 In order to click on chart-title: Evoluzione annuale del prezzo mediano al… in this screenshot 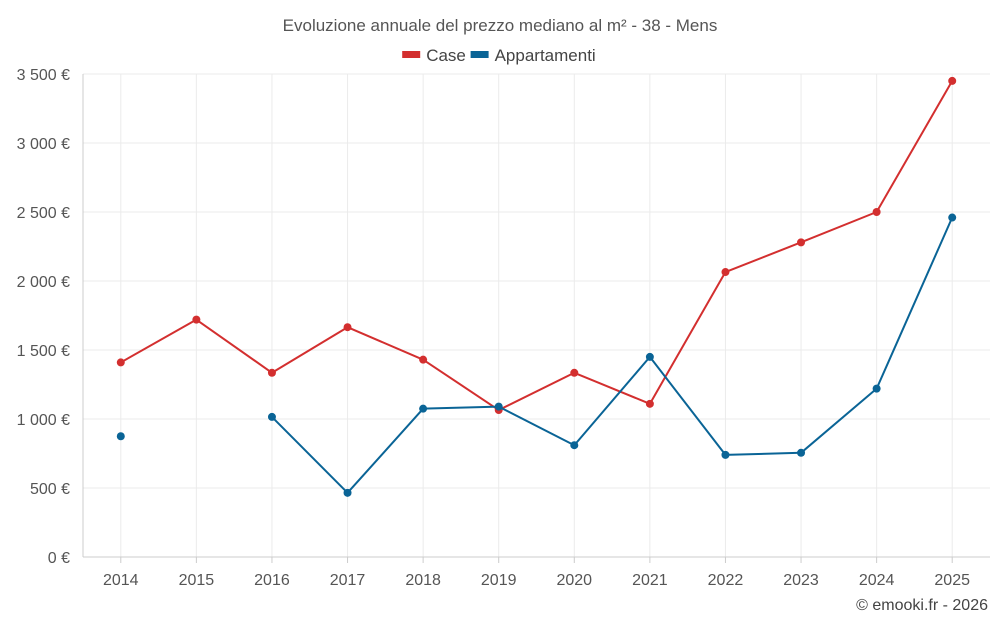, I will do `click(500, 25)`.